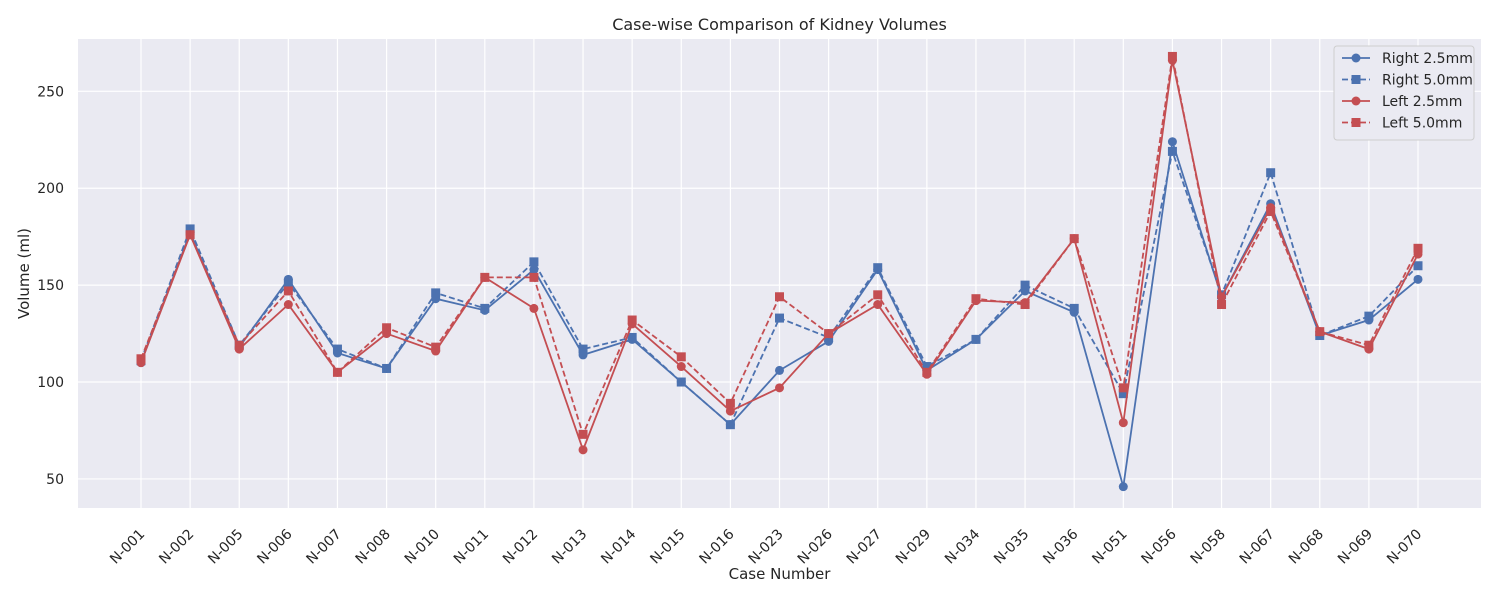  What do you see at coordinates (1422, 102) in the screenshot?
I see `legend-label: Left 2.5mm` at bounding box center [1422, 102].